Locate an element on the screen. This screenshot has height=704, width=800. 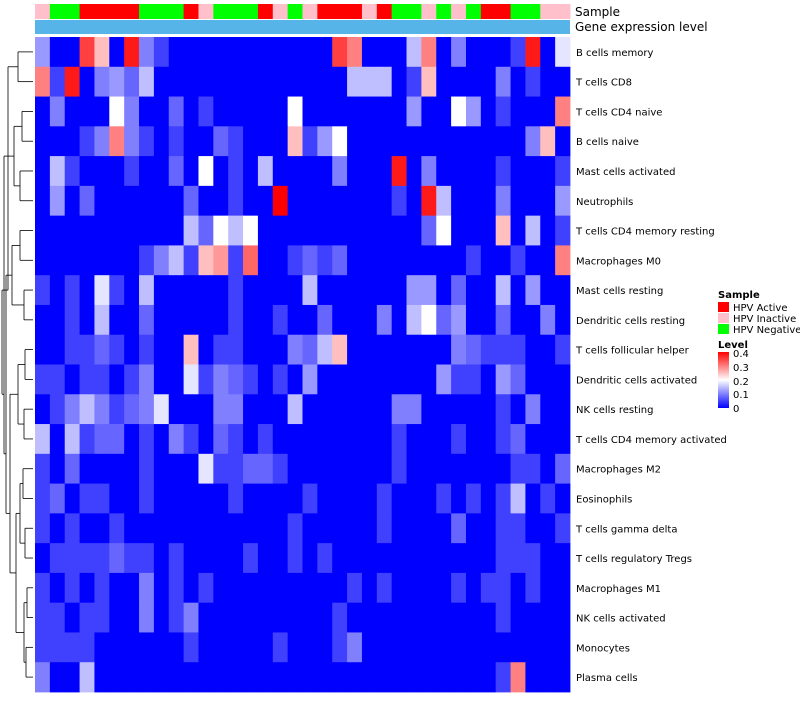
row-label: T cells gamma delta is located at coordinates (626, 529).